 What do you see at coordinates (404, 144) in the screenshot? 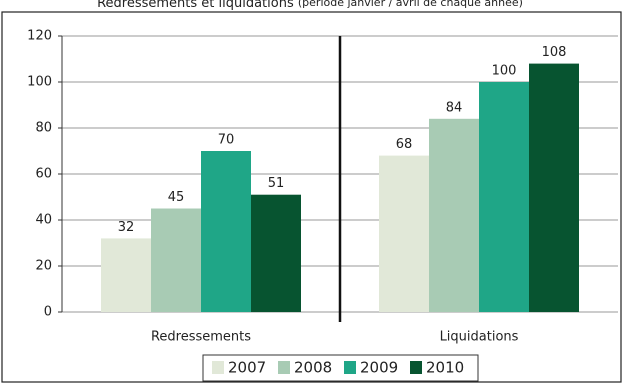
I see `value-label: 68` at bounding box center [404, 144].